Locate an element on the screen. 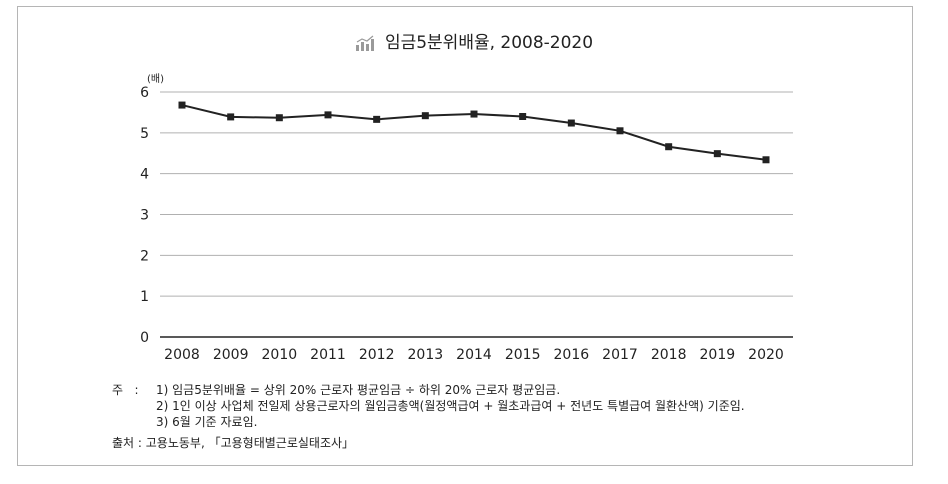 This screenshot has height=484, width=948. y-tick-label: 2 is located at coordinates (144, 256).